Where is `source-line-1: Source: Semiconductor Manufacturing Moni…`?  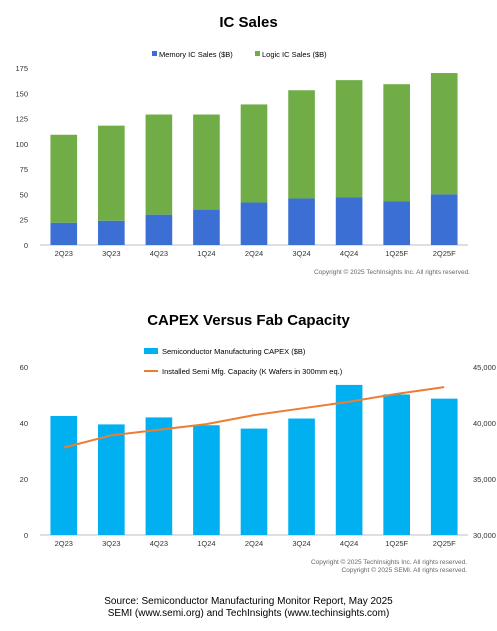 source-line-1: Source: Semiconductor Manufacturing Moni… is located at coordinates (248, 601).